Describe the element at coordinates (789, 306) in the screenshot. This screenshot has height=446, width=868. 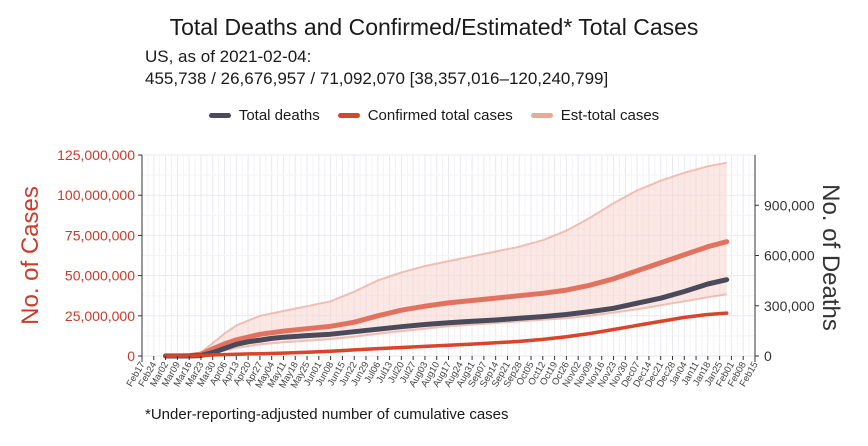
I see `right-tick-label: 300,000` at that location.